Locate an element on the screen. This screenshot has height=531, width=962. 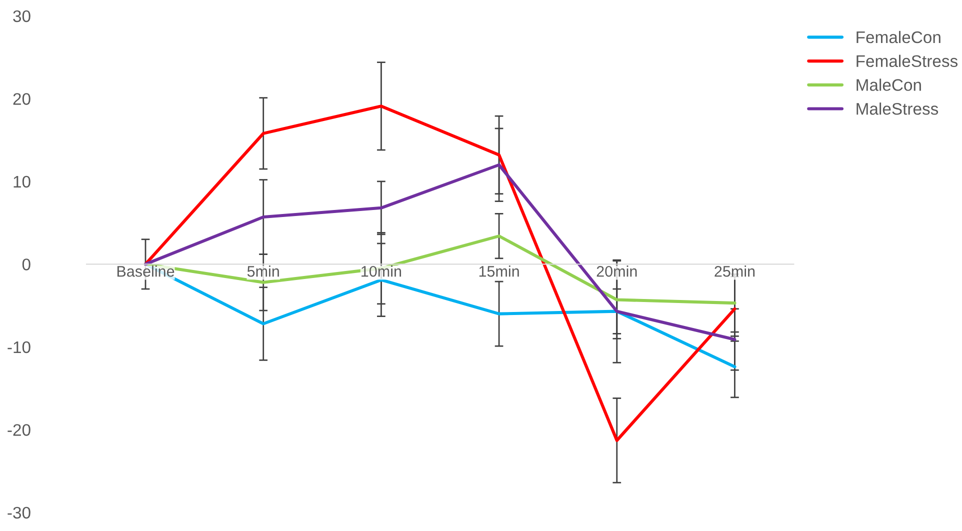
y-tick-label: 20 is located at coordinates (21, 99).